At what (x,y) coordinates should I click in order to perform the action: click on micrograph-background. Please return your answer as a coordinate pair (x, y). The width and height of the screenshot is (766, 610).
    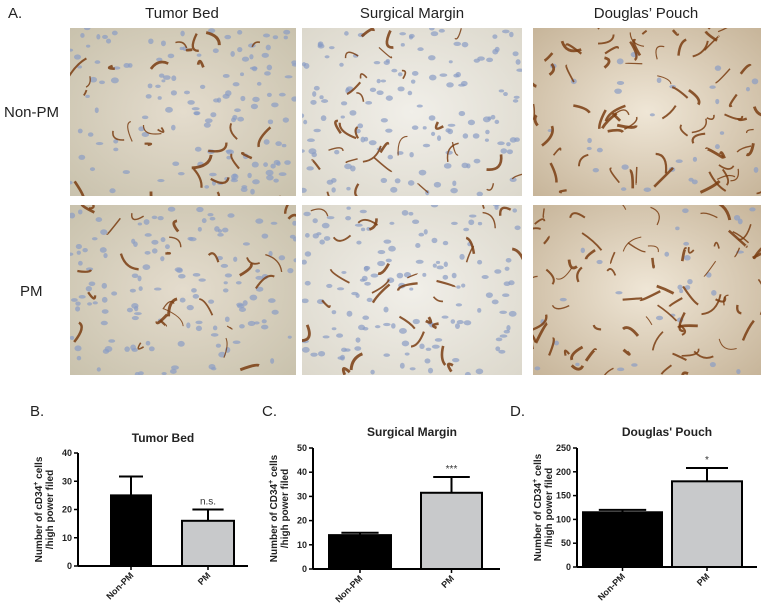
    Looking at the image, I should click on (647, 290).